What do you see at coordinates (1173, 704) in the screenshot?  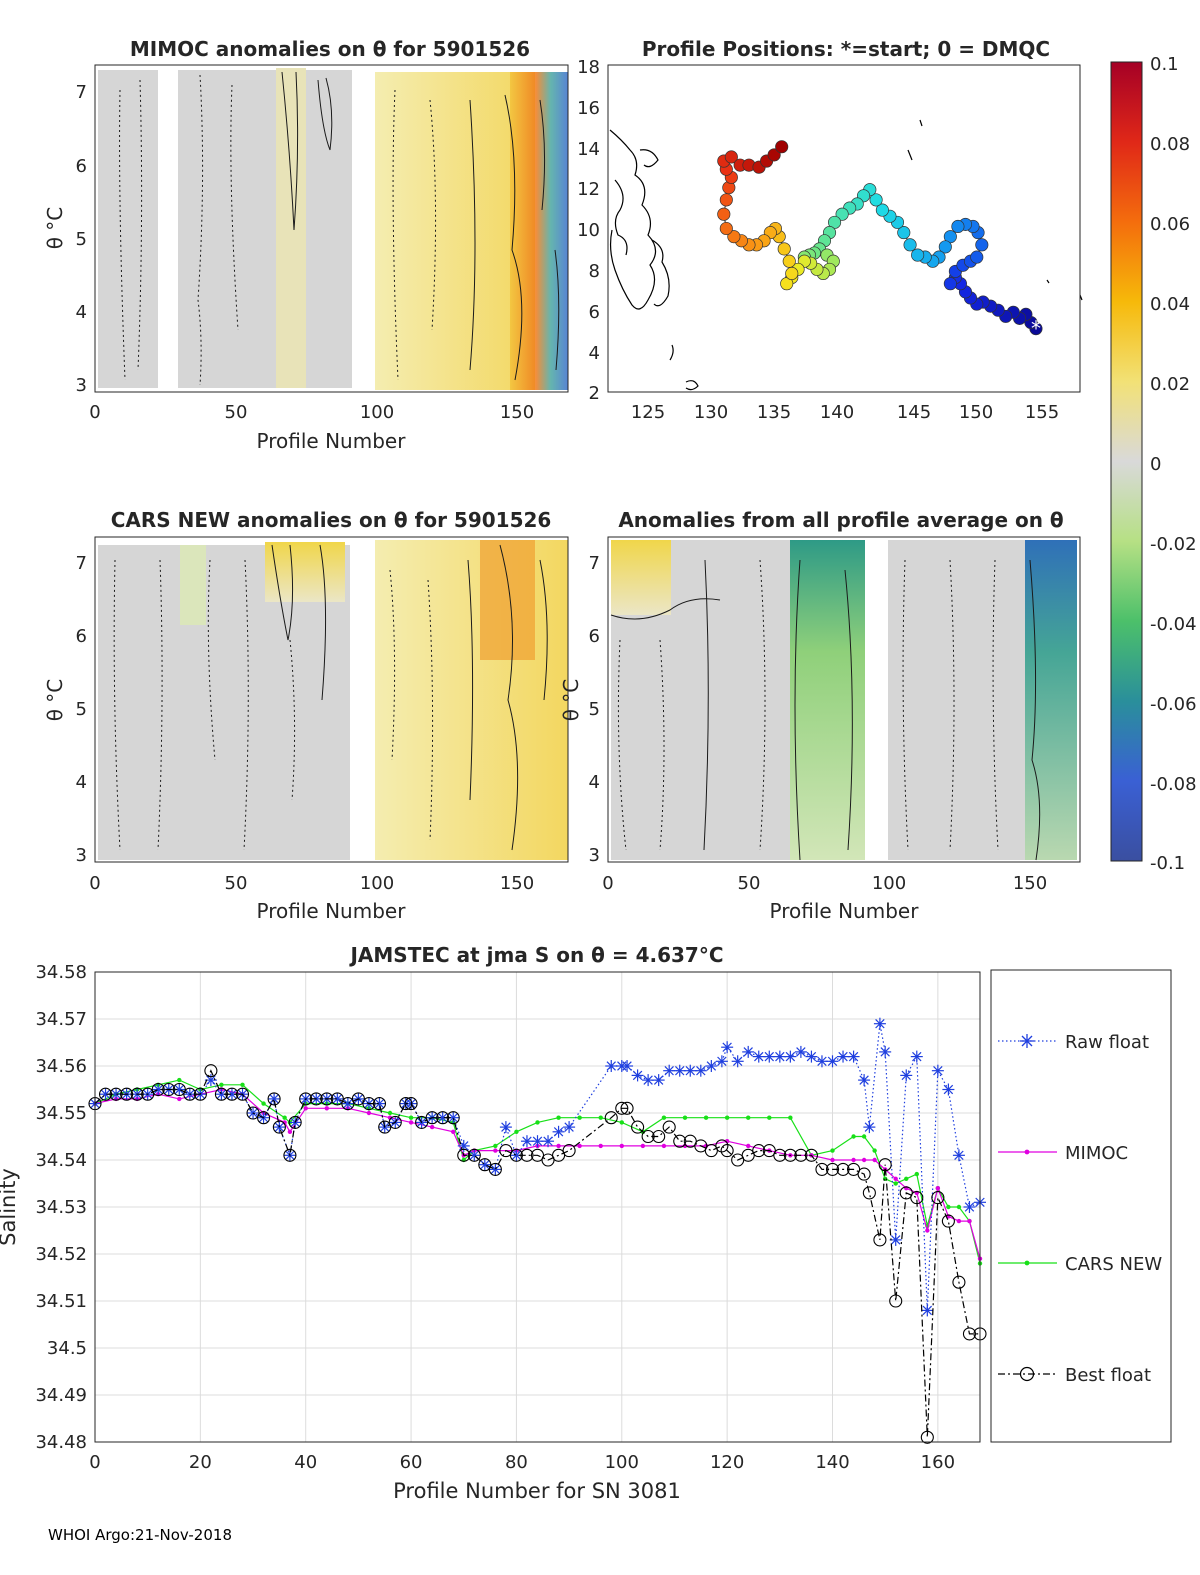 I see `colorbar-tick: -0.06` at bounding box center [1173, 704].